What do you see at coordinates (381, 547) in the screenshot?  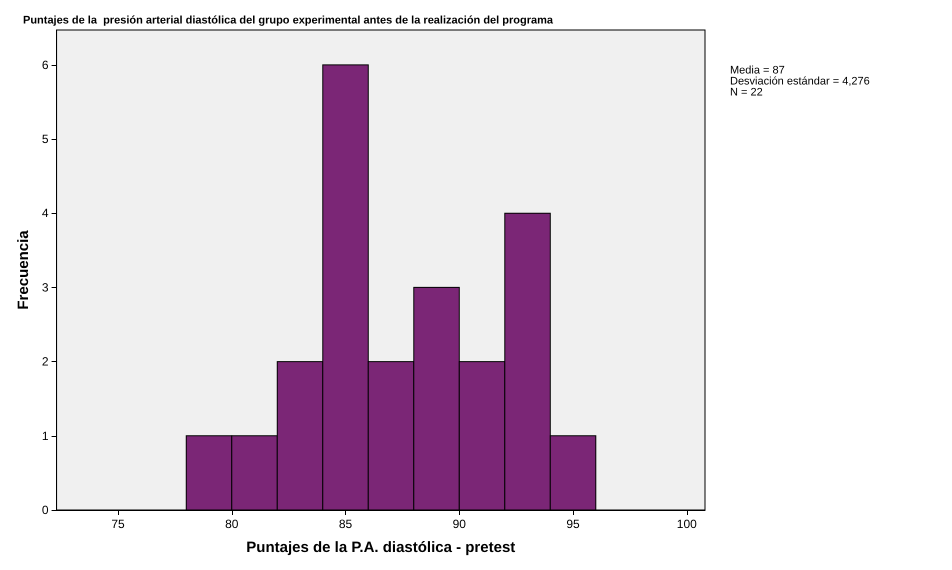 I see `x-axis-title: Puntajes de la P.A. diastólica - pretest` at bounding box center [381, 547].